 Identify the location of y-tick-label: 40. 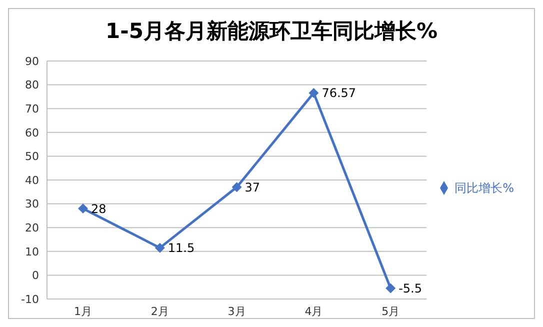
(32, 180).